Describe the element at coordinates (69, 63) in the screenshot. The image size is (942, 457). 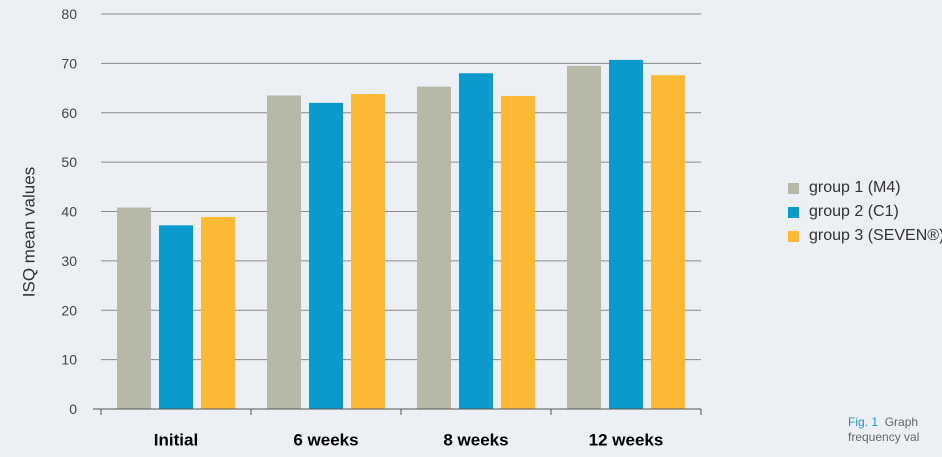
I see `y-tick-label: 70` at that location.